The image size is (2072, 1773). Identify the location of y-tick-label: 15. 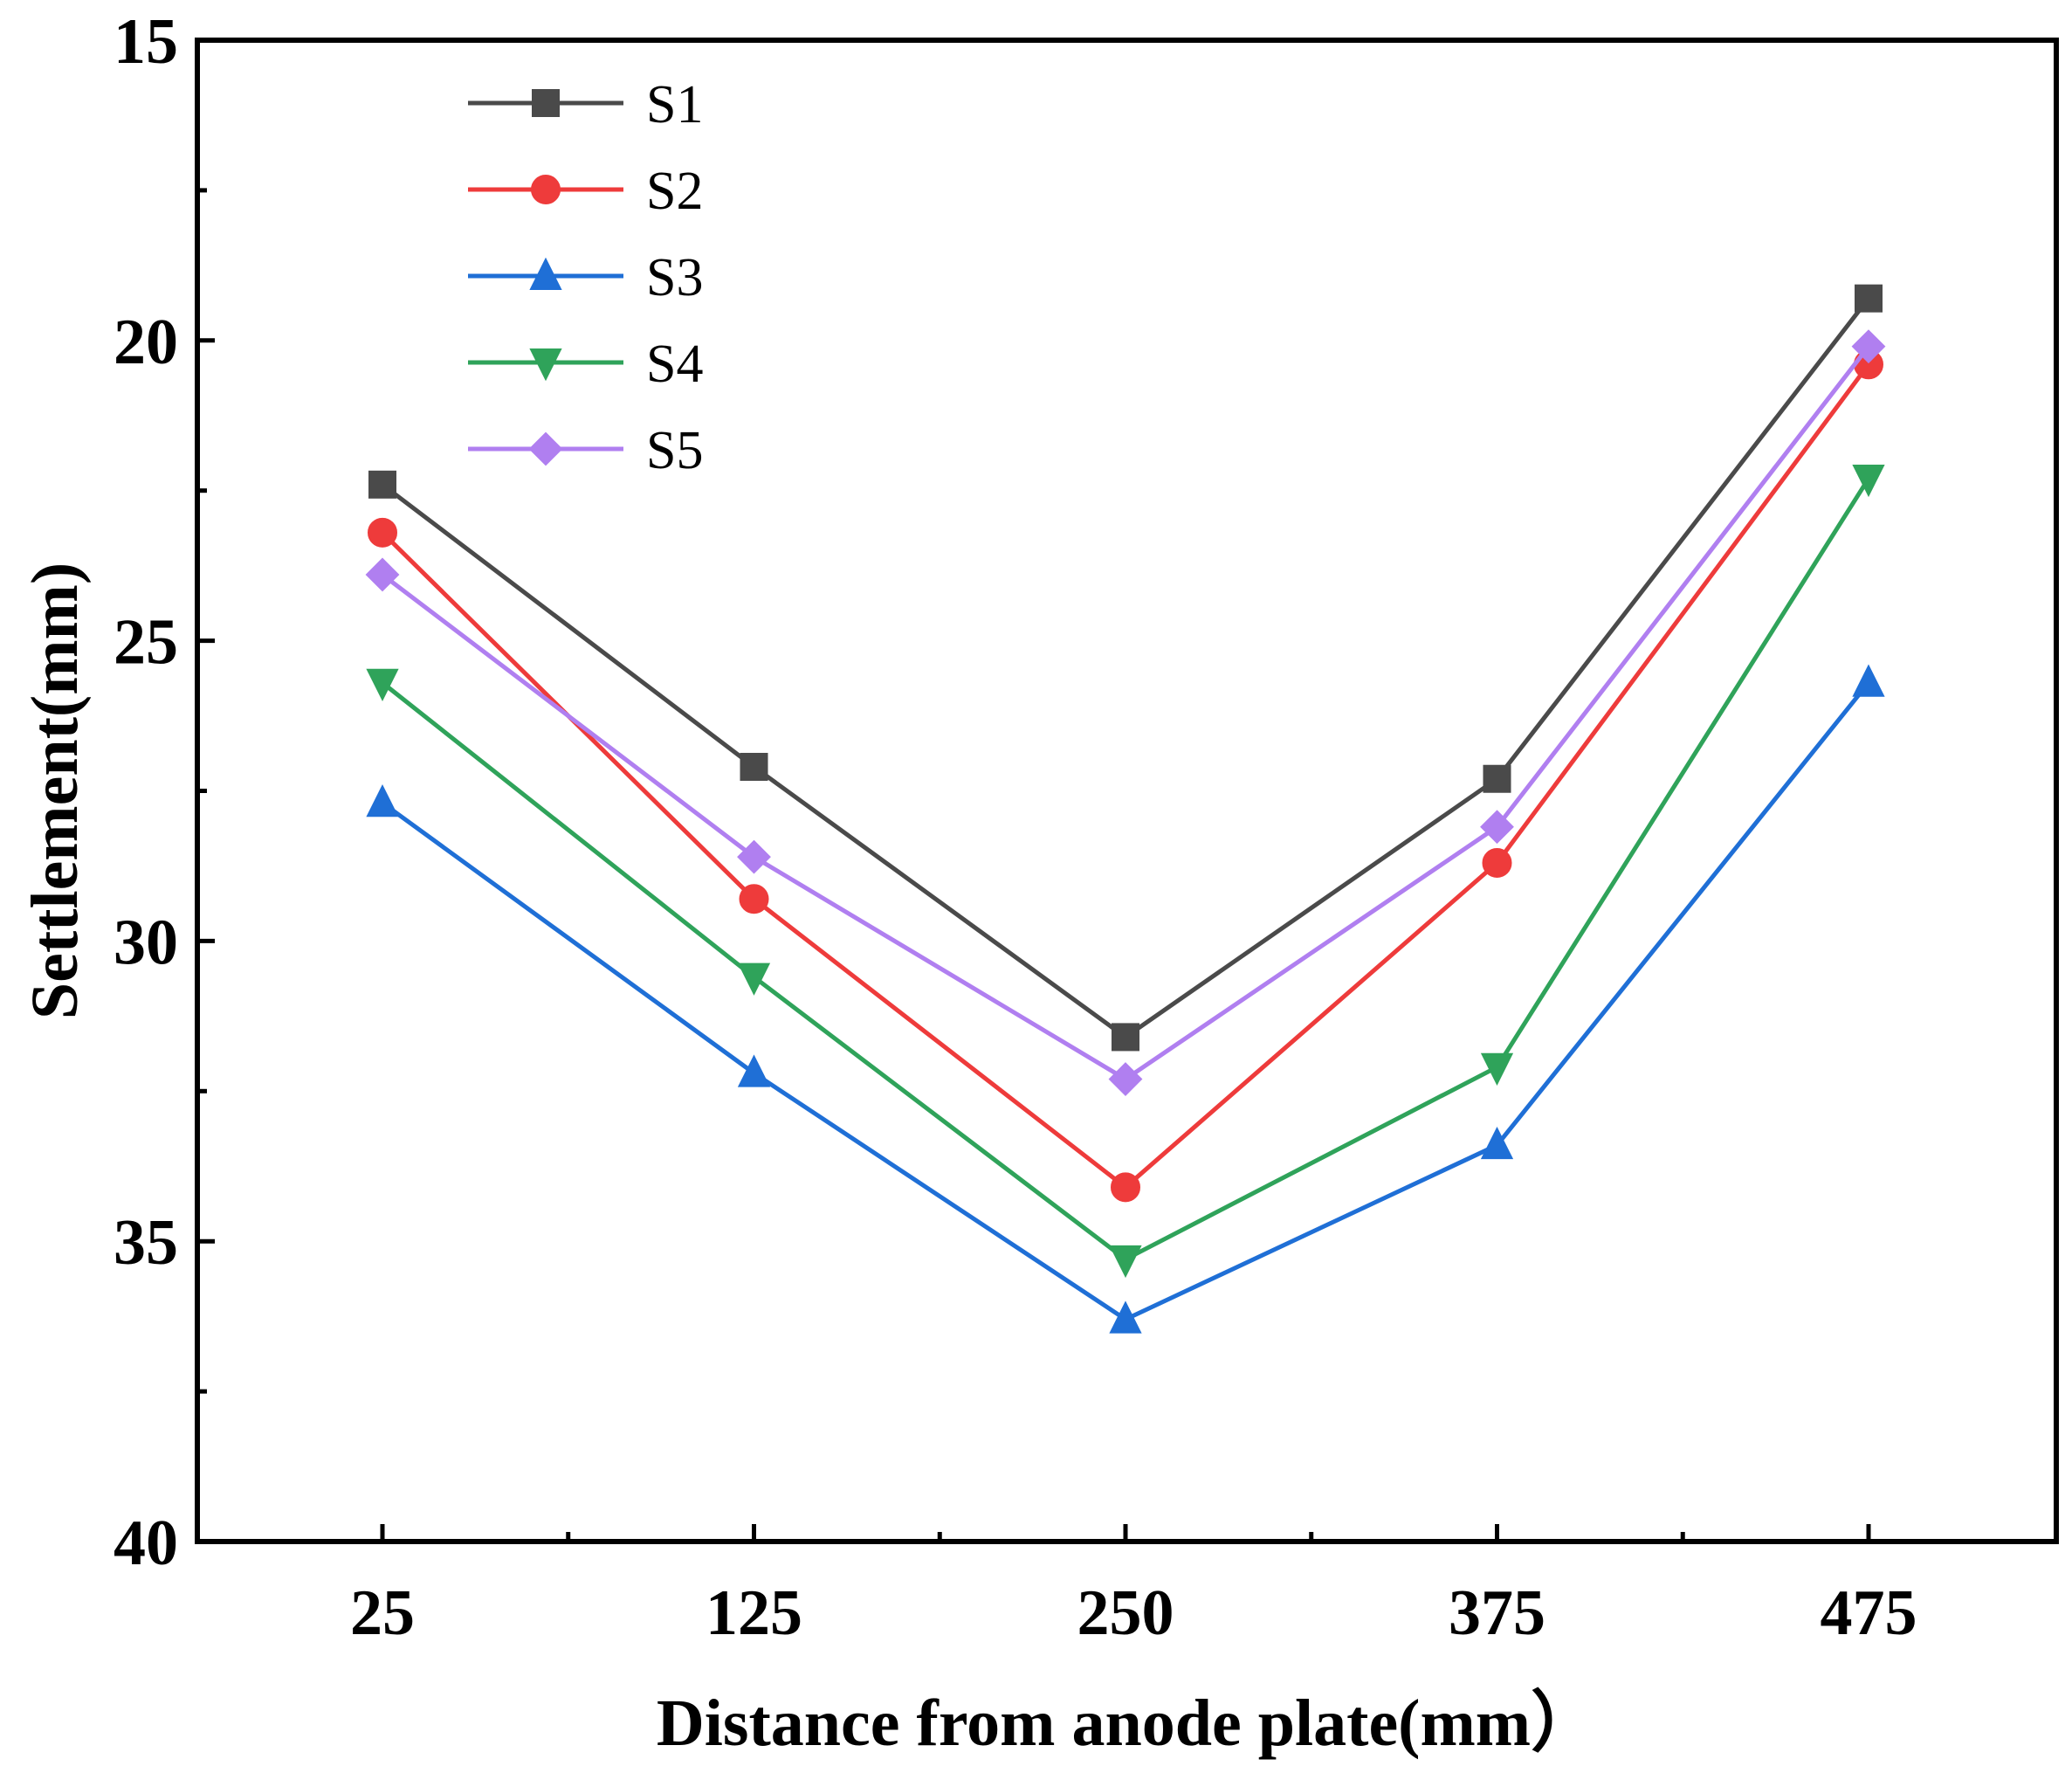
(146, 42).